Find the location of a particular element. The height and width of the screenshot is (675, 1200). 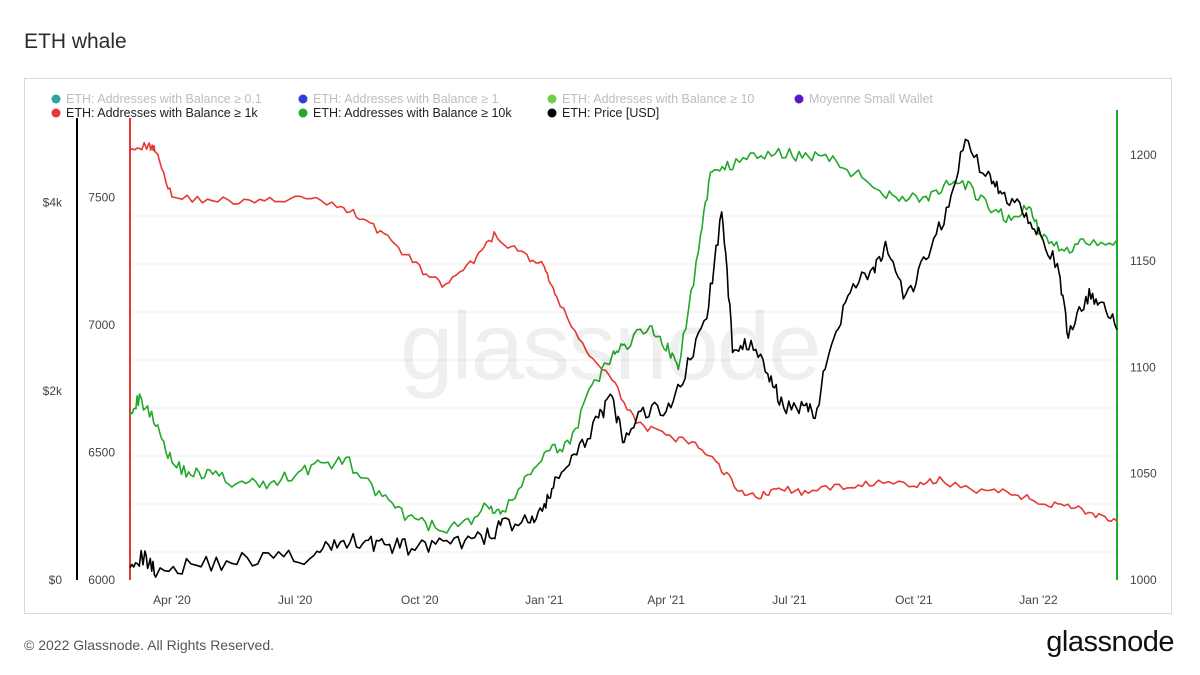

legend-item: Moyenne Small Wallet is located at coordinates (864, 99).